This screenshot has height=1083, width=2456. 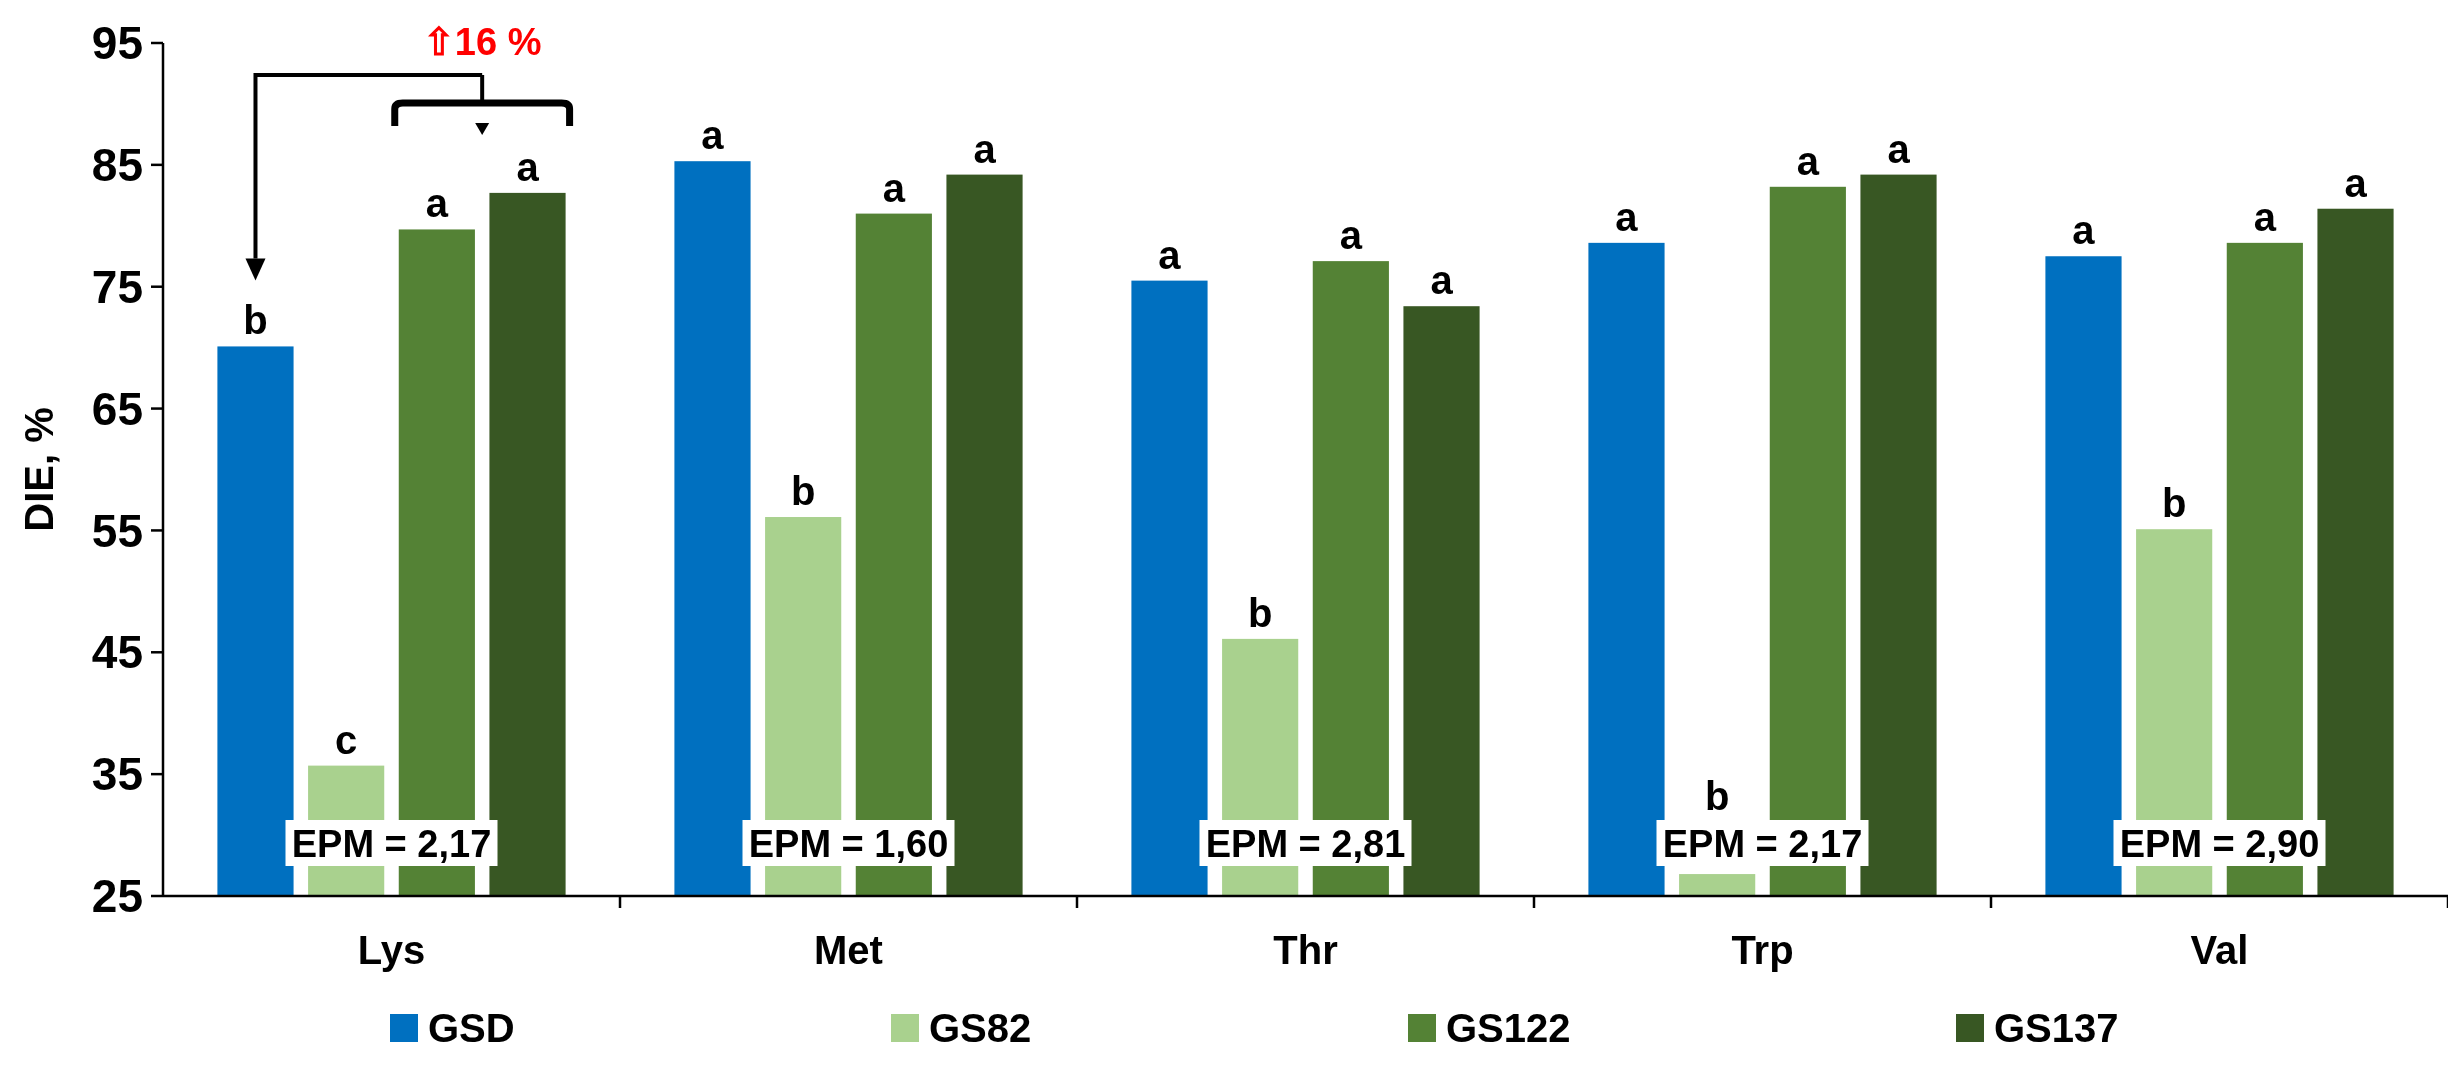 What do you see at coordinates (117, 530) in the screenshot?
I see `y-tick-label: 55` at bounding box center [117, 530].